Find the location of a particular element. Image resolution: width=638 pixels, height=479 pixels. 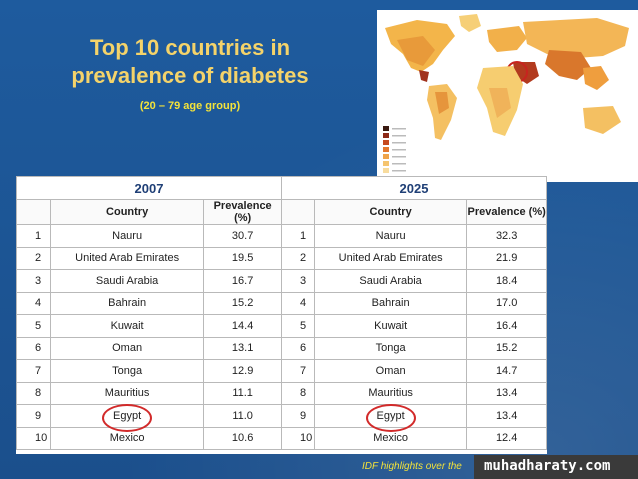

prevalence-2007: 11.1 is located at coordinates (242, 393).